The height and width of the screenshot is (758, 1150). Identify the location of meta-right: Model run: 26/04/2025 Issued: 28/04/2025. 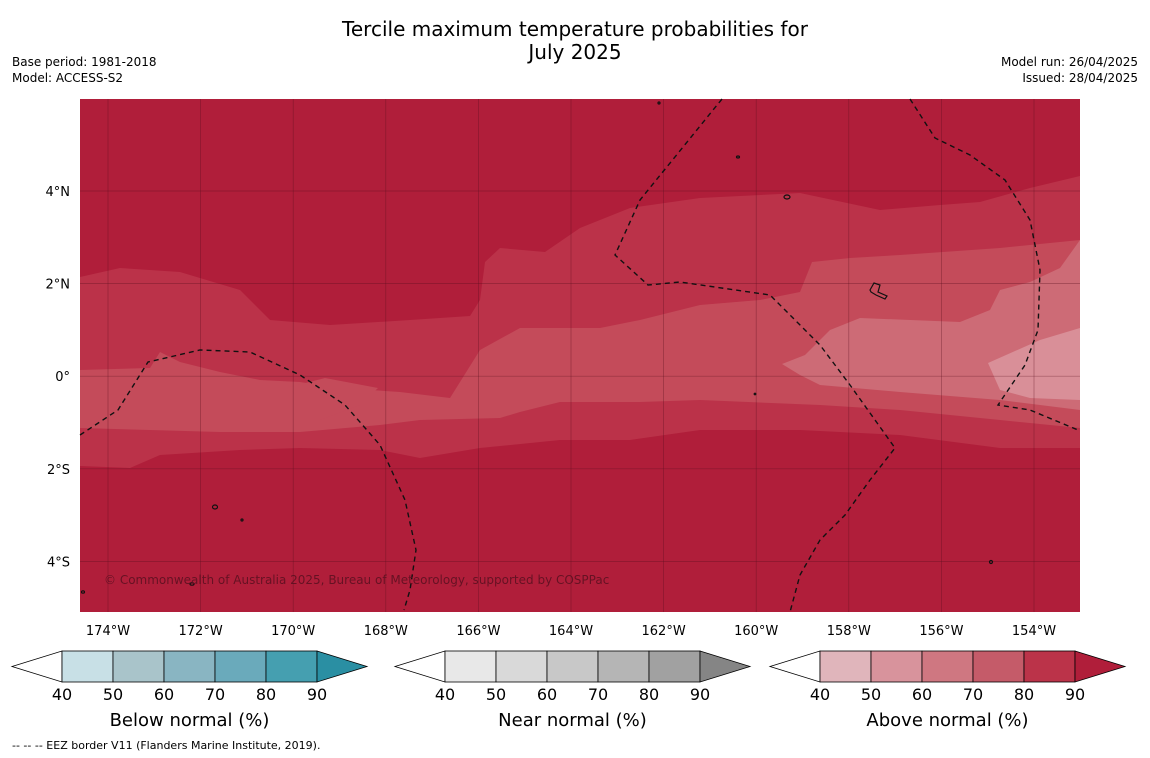
(1069, 70).